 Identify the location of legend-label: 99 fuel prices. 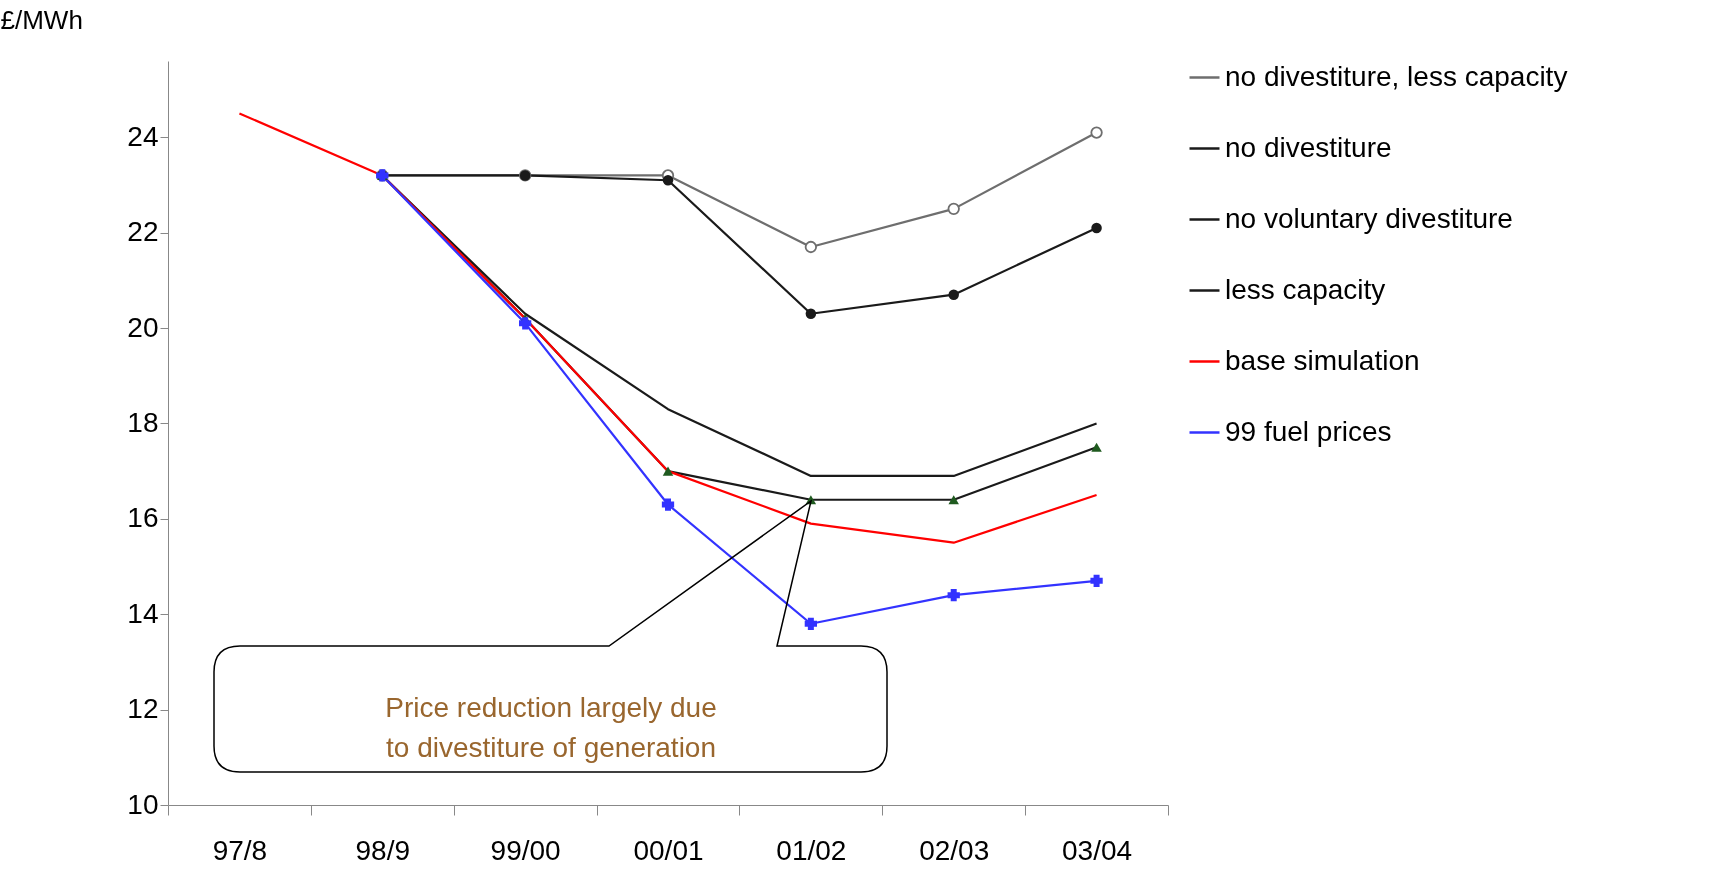
(1308, 431).